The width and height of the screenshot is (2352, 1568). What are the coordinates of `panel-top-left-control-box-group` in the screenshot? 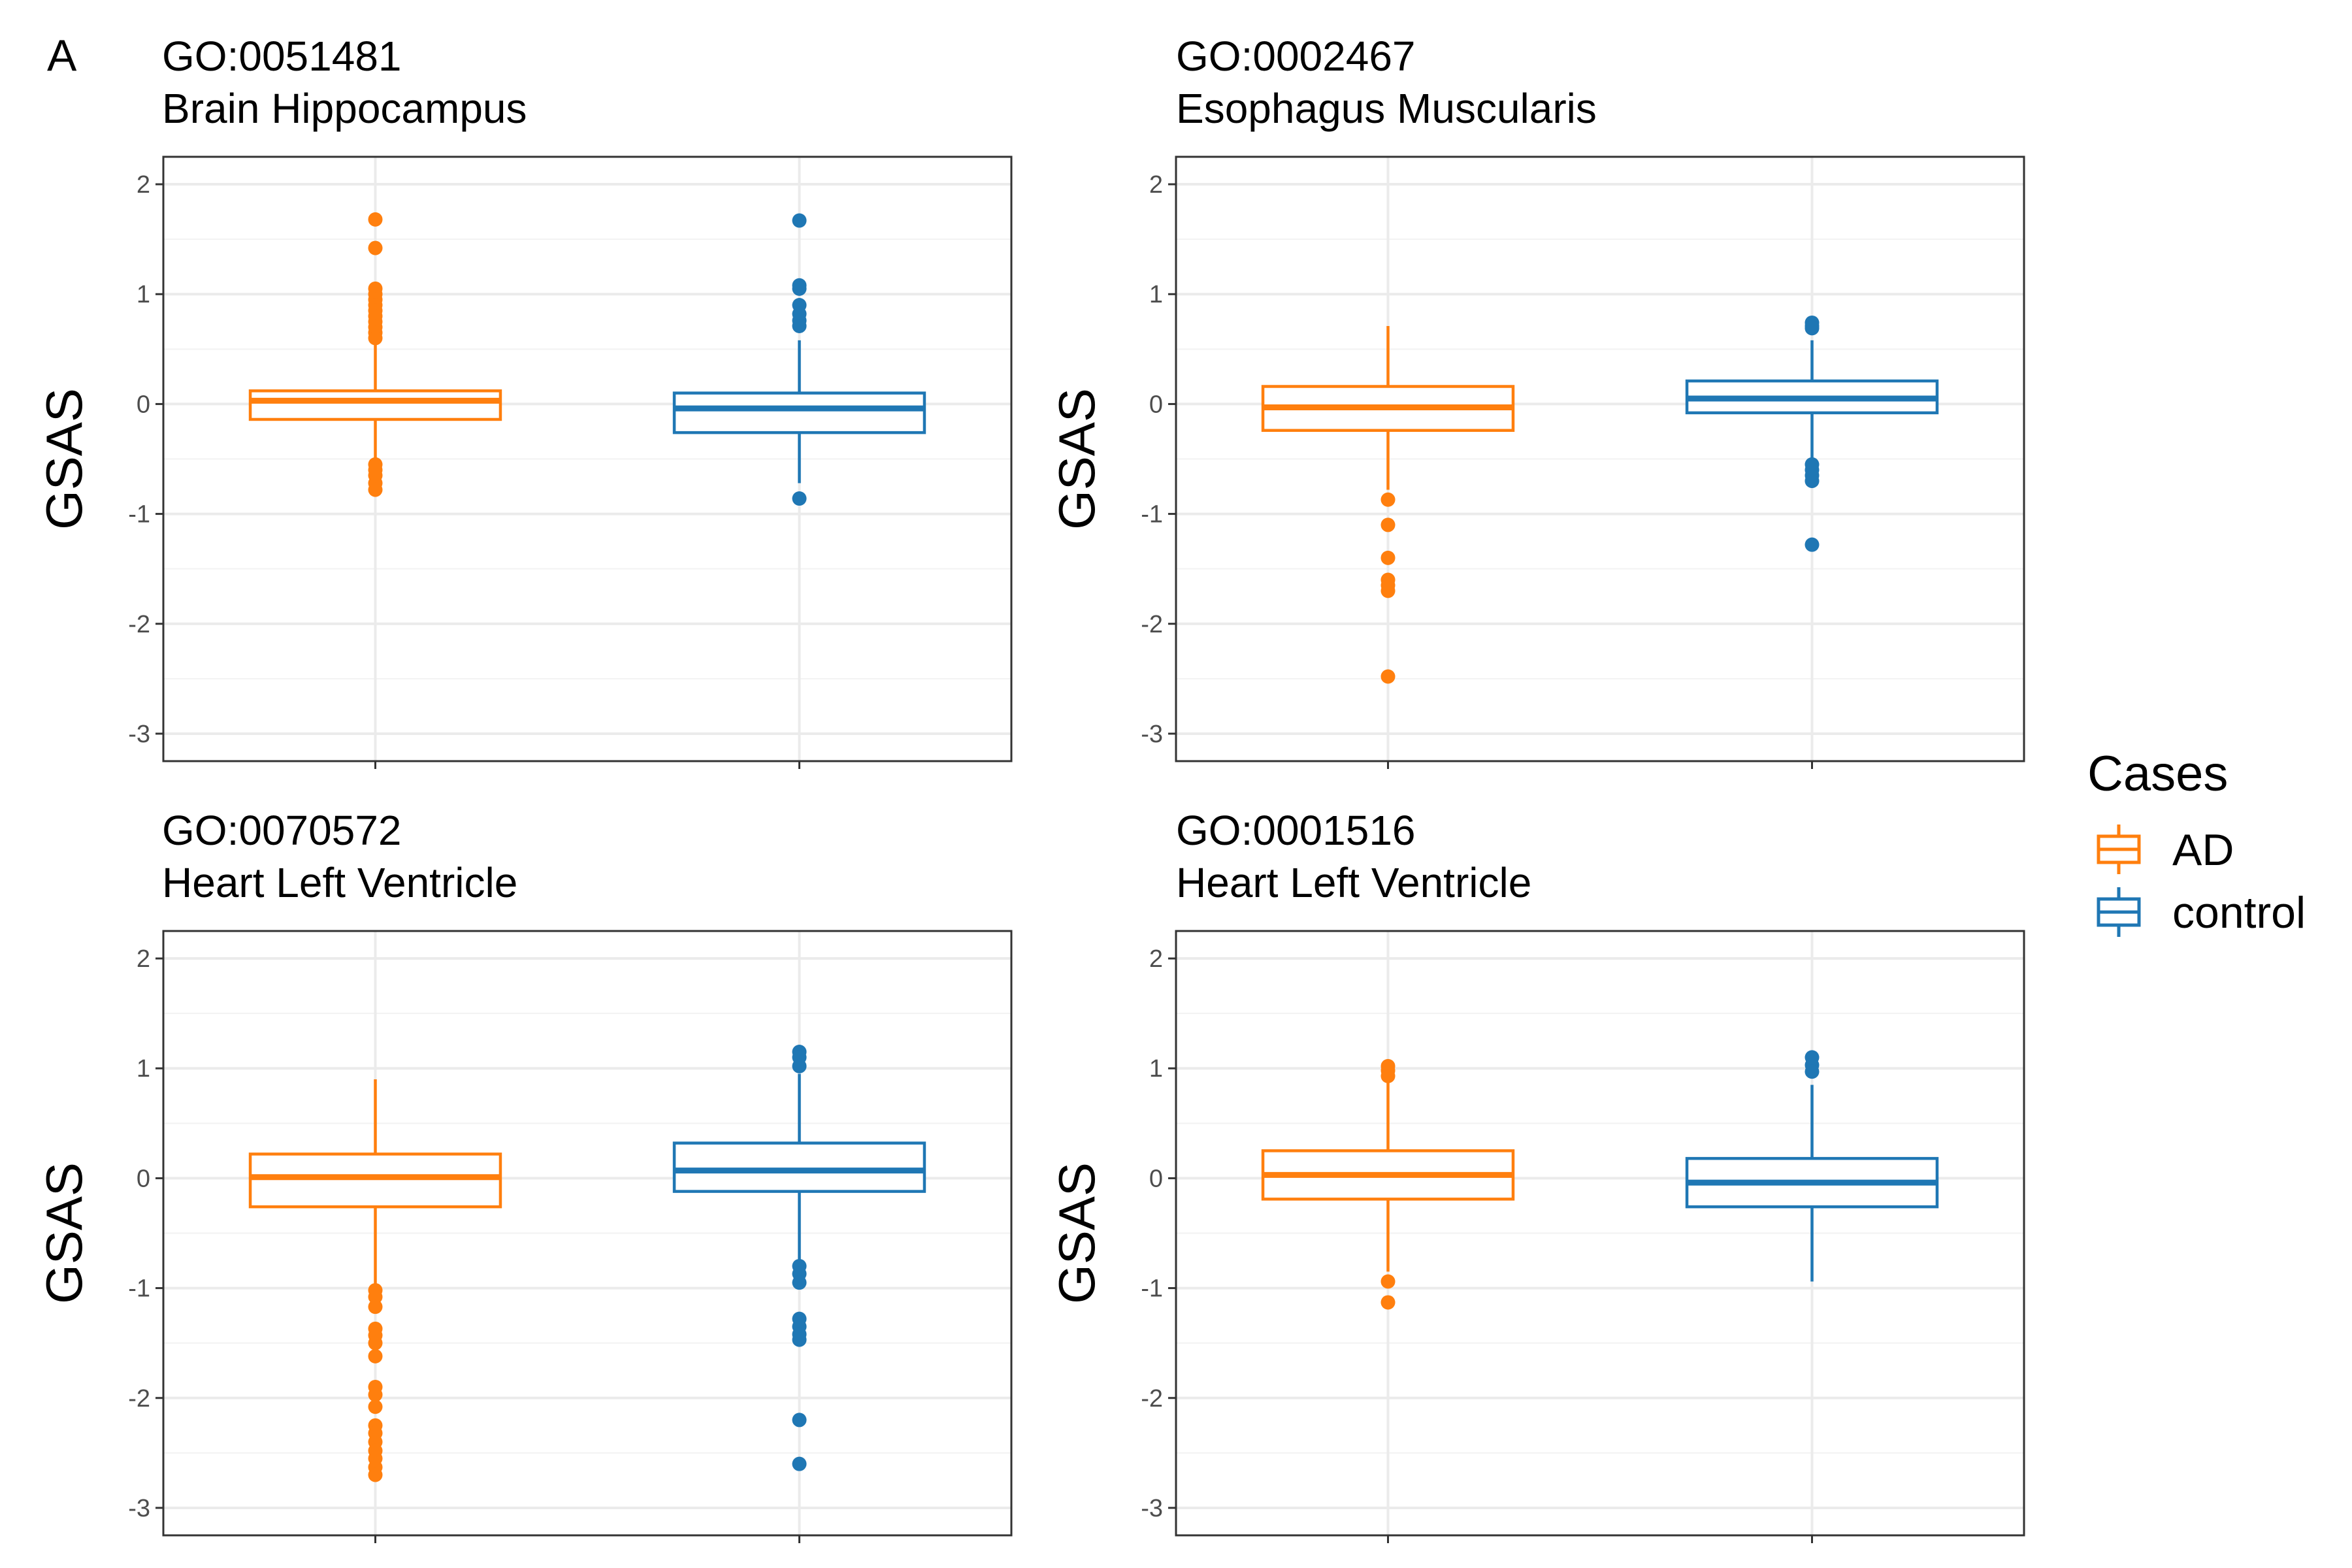 It's located at (799, 359).